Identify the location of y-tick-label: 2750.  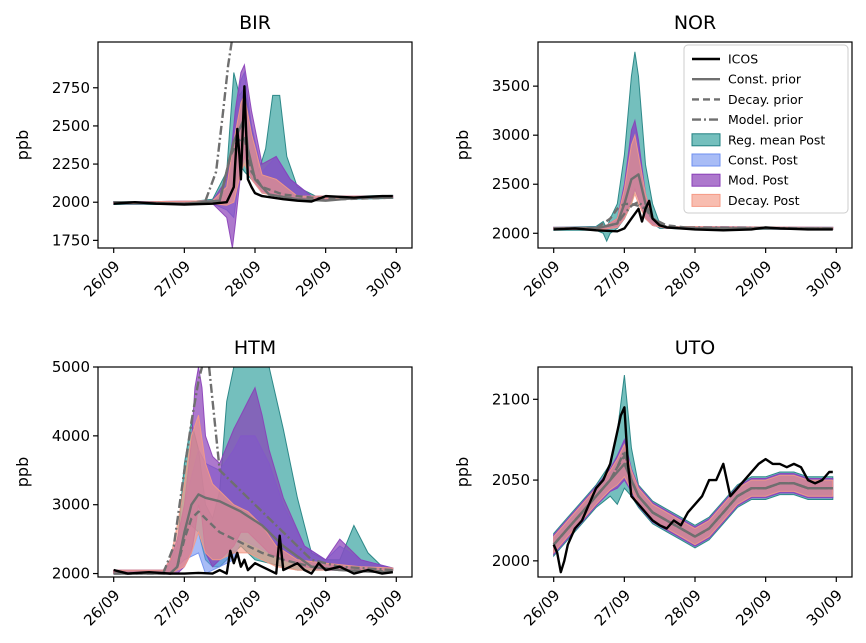
(71, 88).